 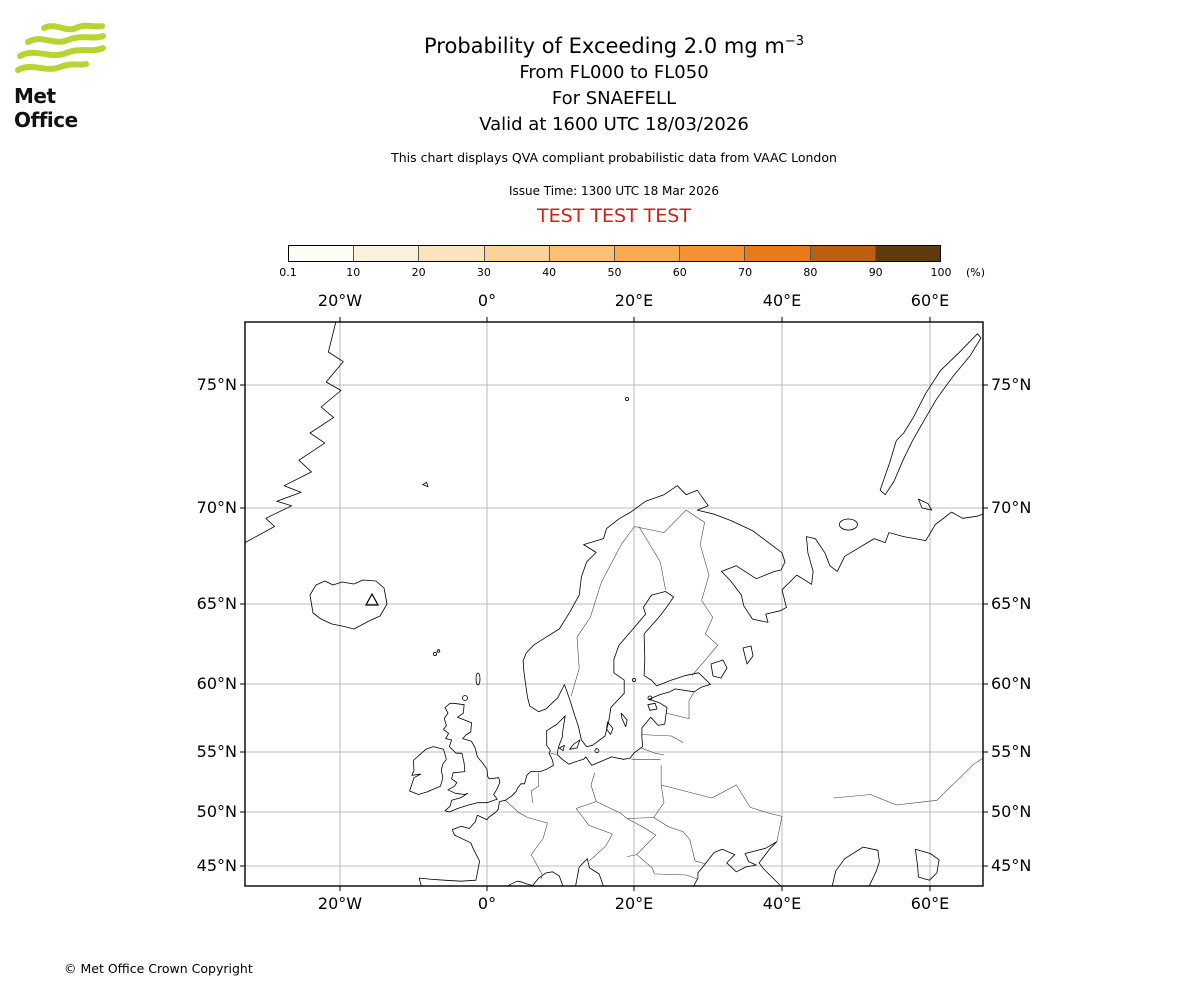 I want to click on coast-faroe2, so click(x=438, y=651).